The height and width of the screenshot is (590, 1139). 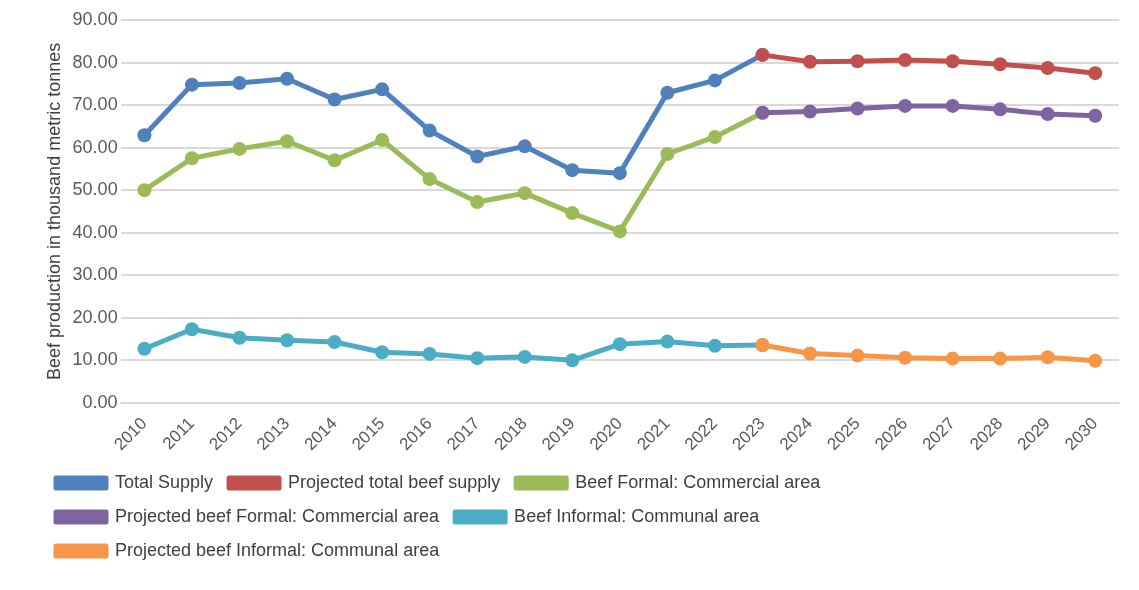 I want to click on y-tick-label: 40.00, so click(x=95, y=231).